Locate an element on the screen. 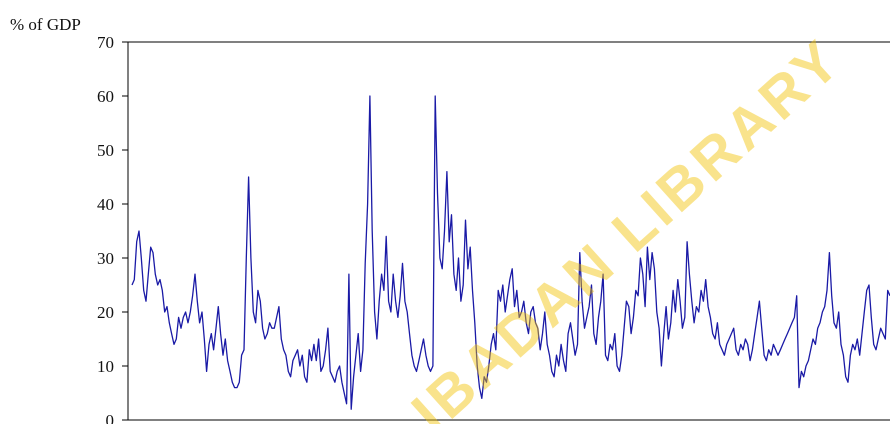 This screenshot has height=429, width=890. y-axis-ticks: 0 10 20 30 40 50 60 70 is located at coordinates (112, 231).